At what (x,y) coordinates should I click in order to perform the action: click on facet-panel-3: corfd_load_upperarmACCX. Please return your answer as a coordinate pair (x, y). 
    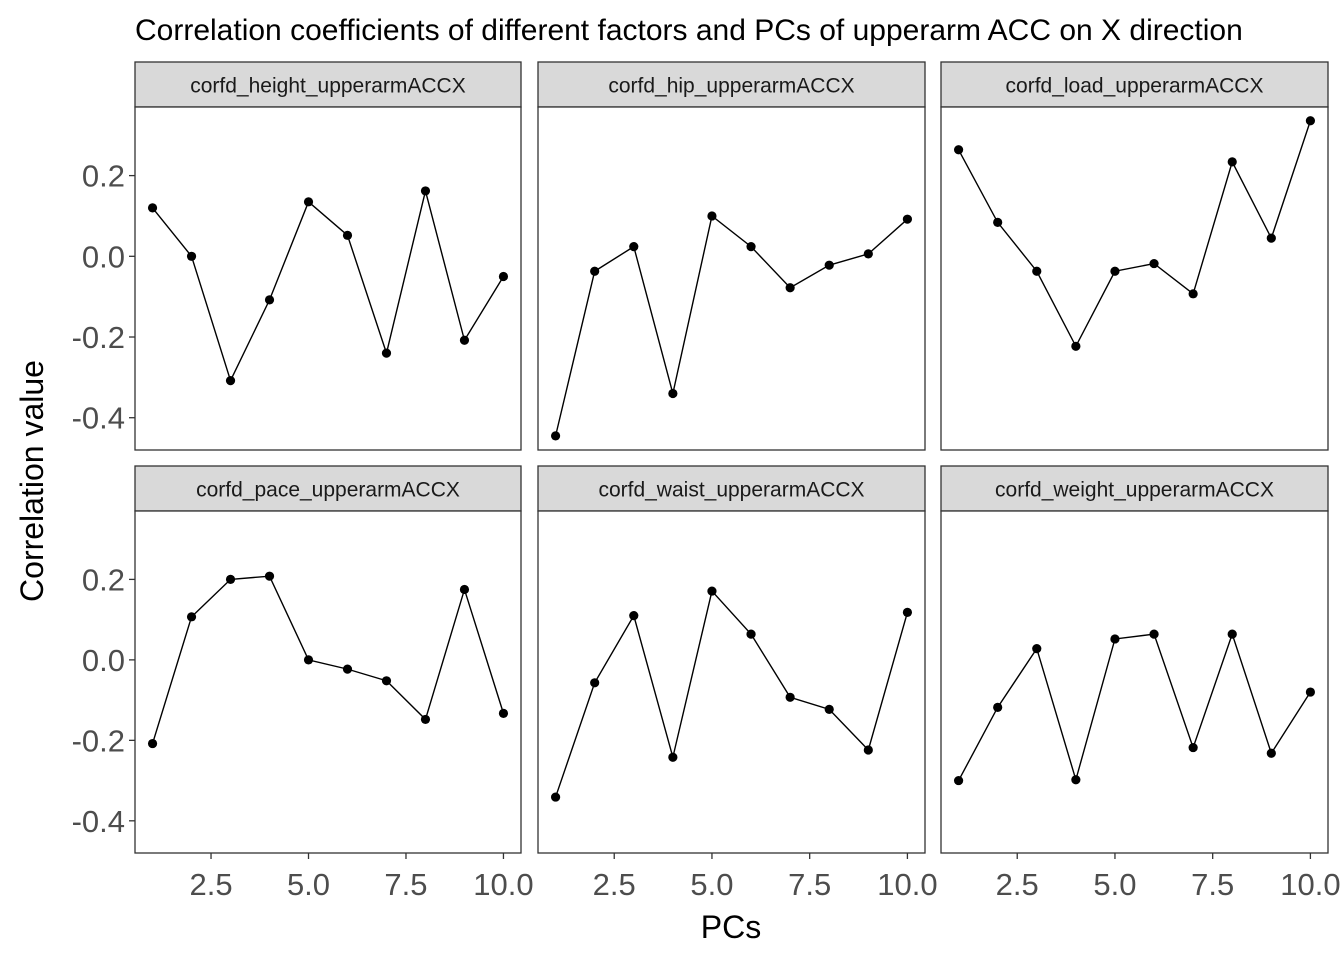
    Looking at the image, I should click on (1134, 256).